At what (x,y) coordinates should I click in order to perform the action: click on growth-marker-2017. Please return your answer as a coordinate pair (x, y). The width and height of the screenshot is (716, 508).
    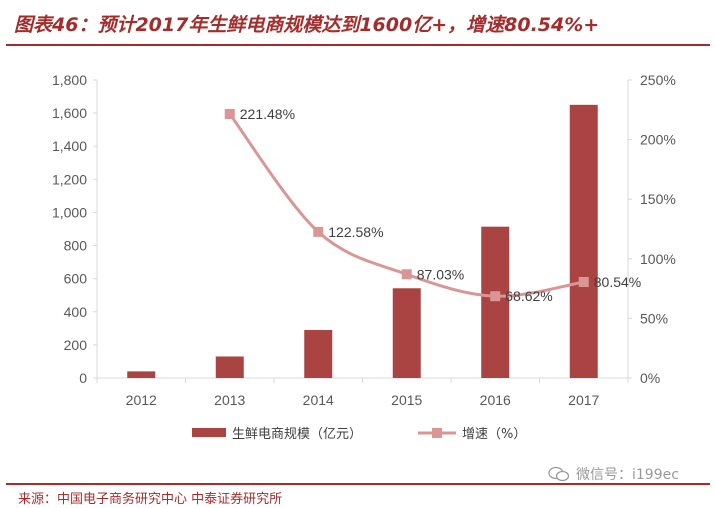
    Looking at the image, I should click on (583, 281).